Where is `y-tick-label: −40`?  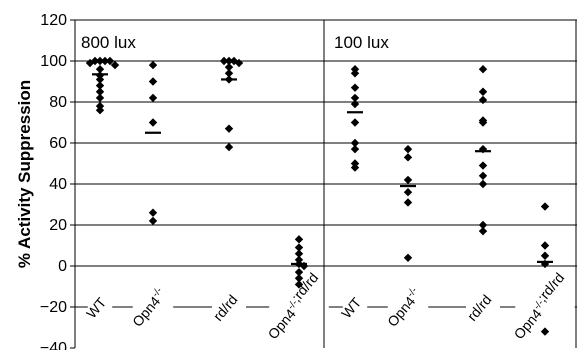 y-tick-label: −40 is located at coordinates (53, 345).